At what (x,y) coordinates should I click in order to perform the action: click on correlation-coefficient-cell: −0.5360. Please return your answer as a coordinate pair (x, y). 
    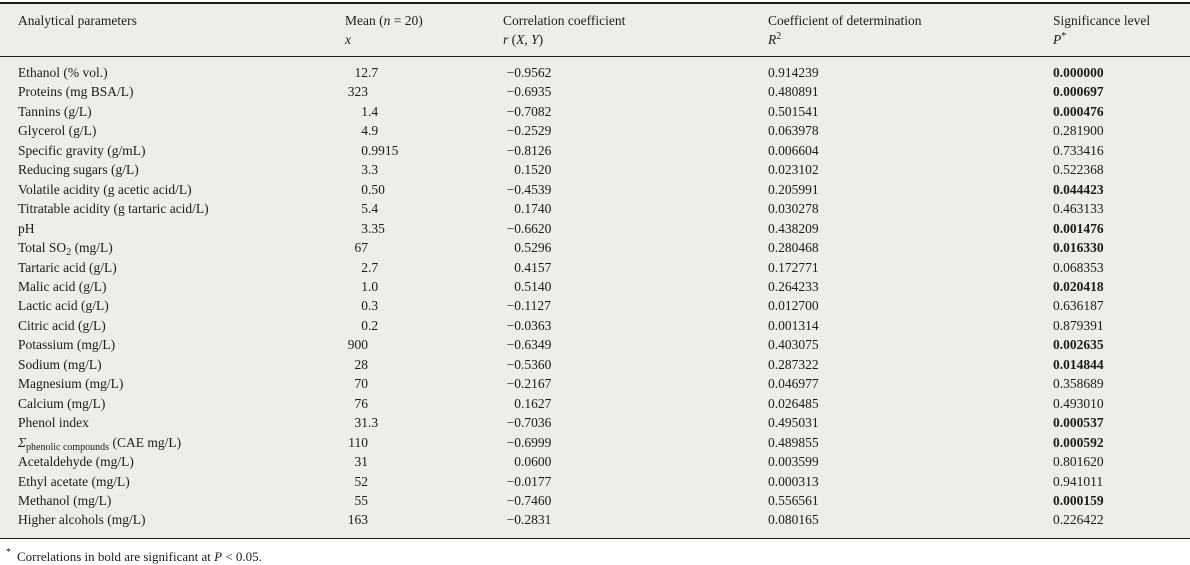
    Looking at the image, I should click on (529, 364).